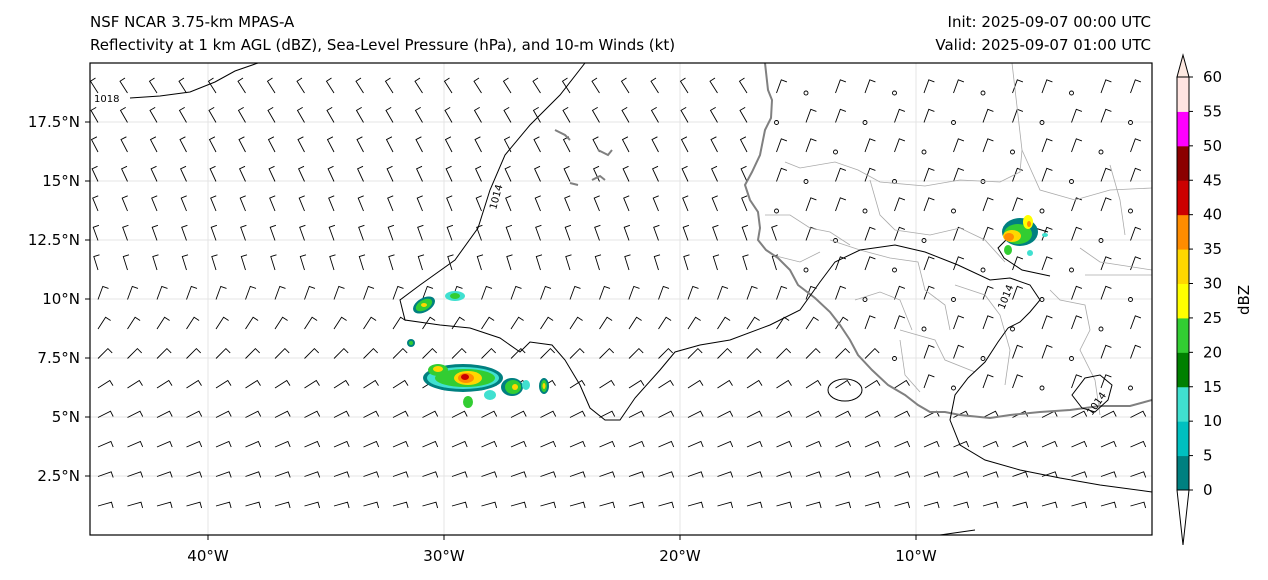  What do you see at coordinates (957, 532) in the screenshot?
I see `isobar-fragment` at bounding box center [957, 532].